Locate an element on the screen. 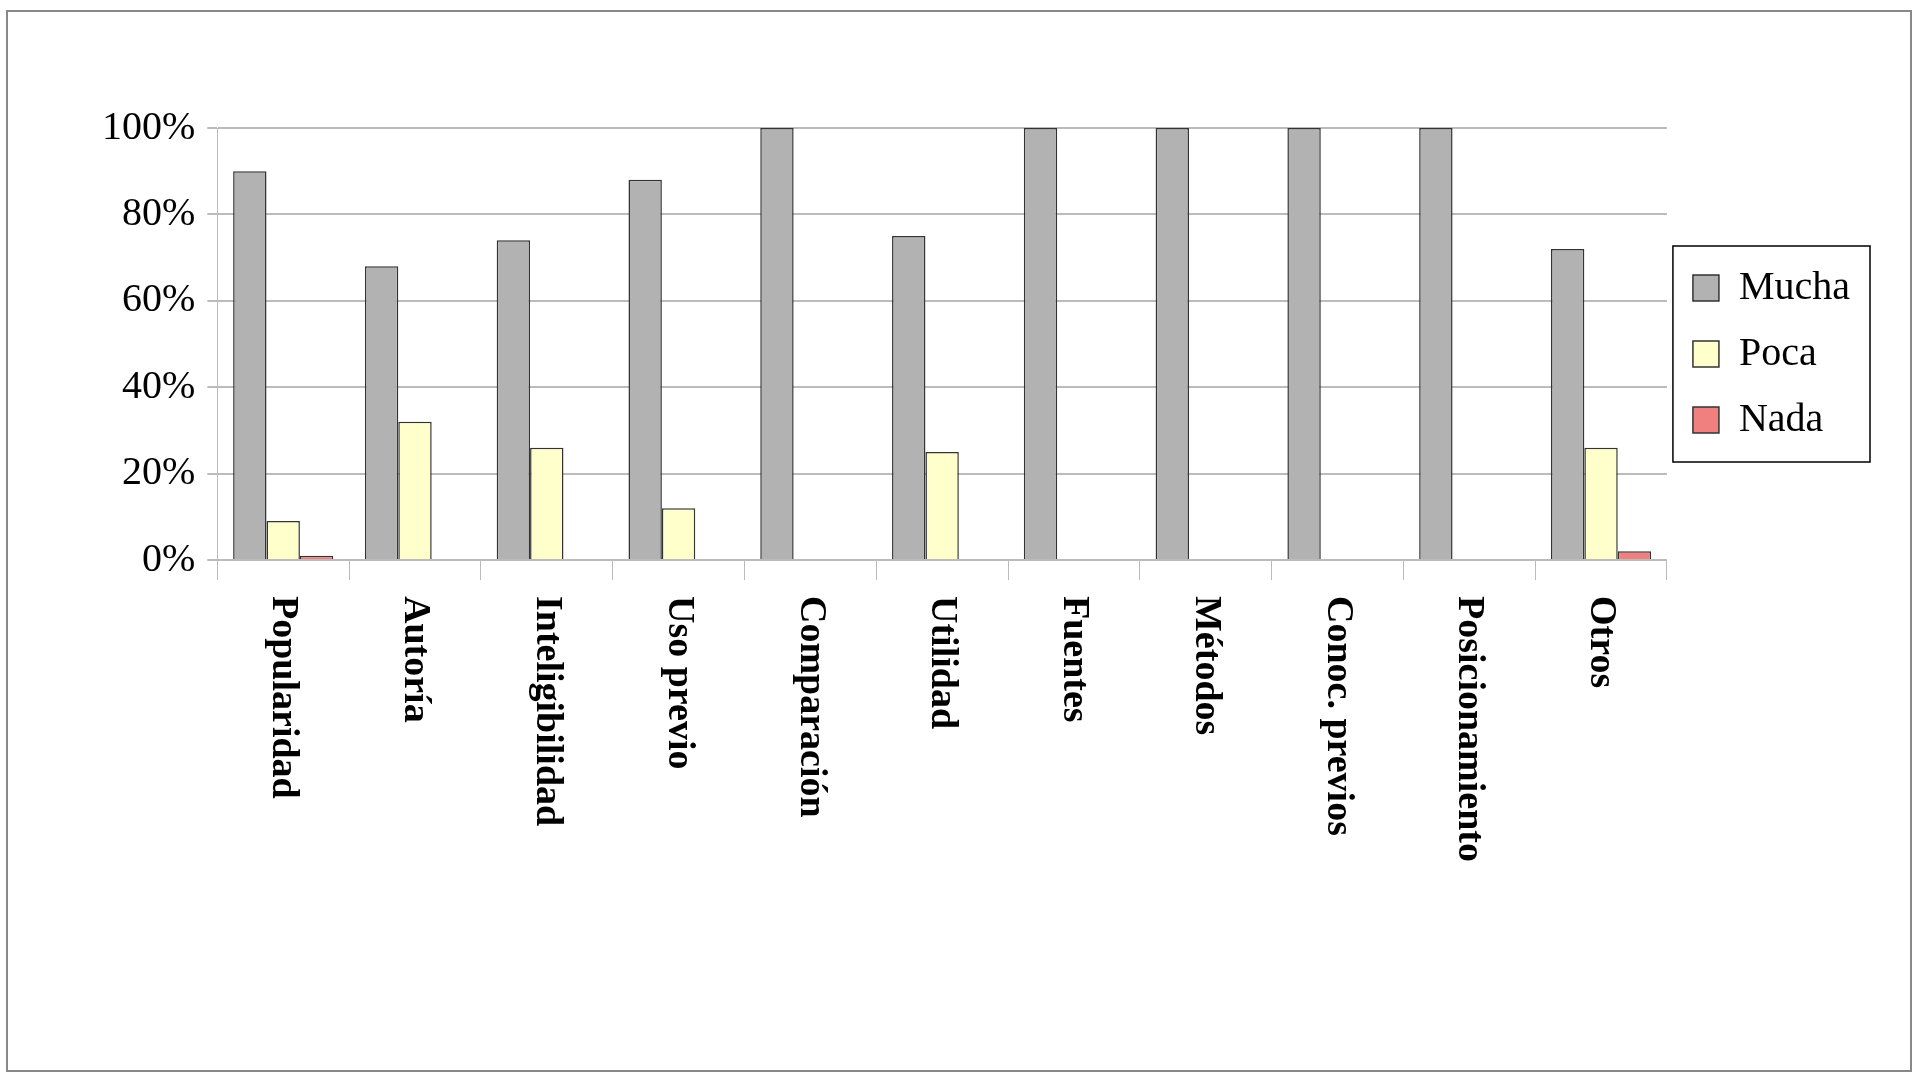 Image resolution: width=1920 pixels, height=1080 pixels. legend-label: Mucha is located at coordinates (1794, 285).